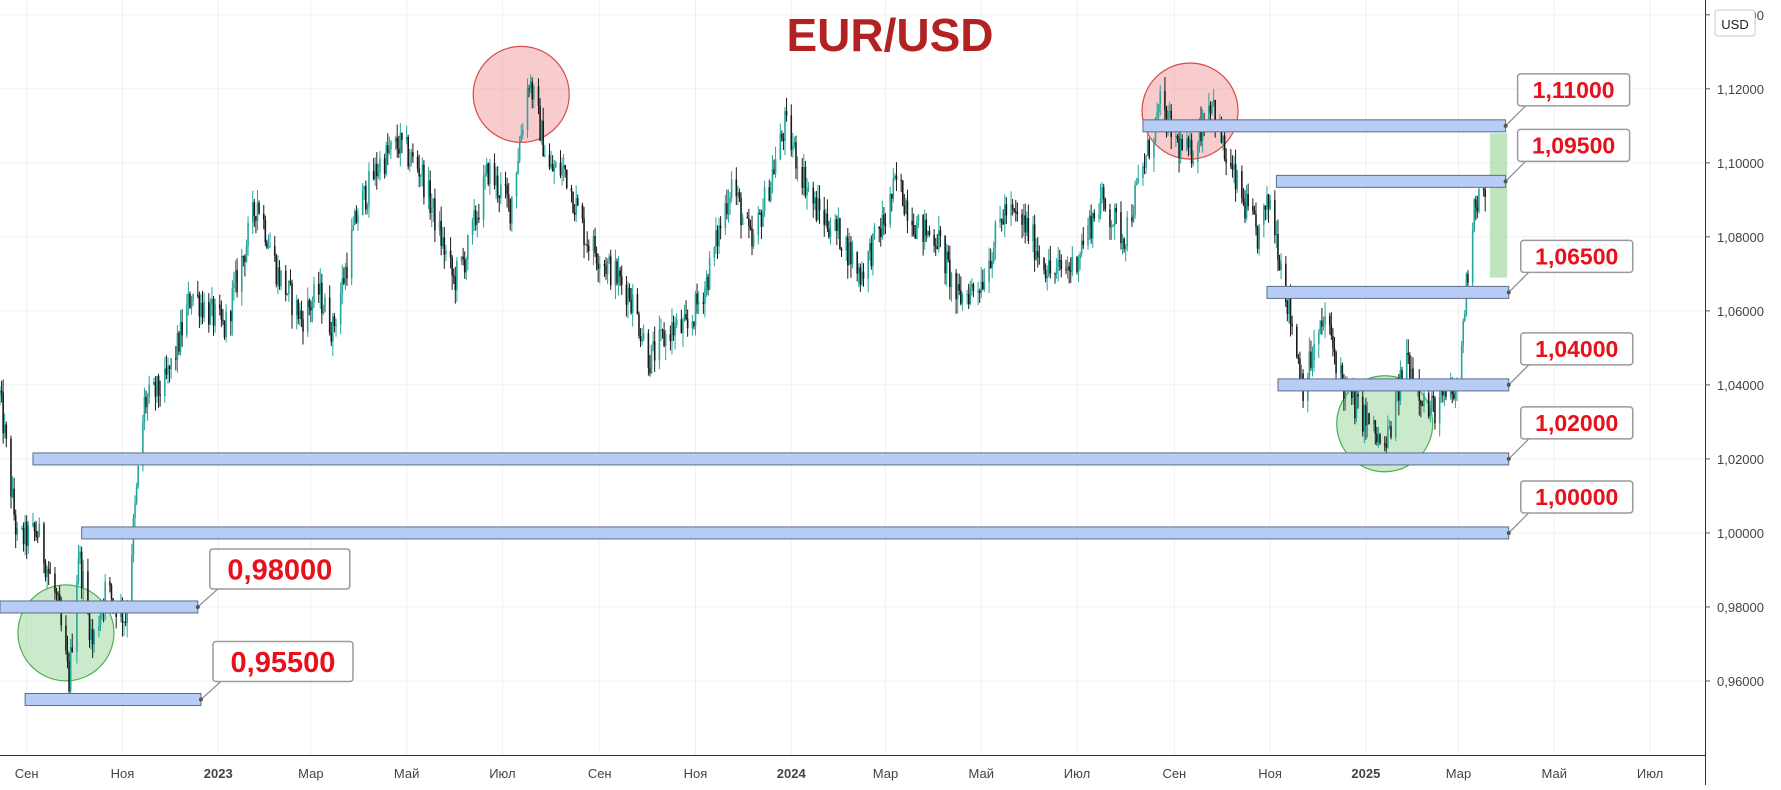 Image resolution: width=1781 pixels, height=790 pixels. I want to click on level-label: 1,11000, so click(1574, 90).